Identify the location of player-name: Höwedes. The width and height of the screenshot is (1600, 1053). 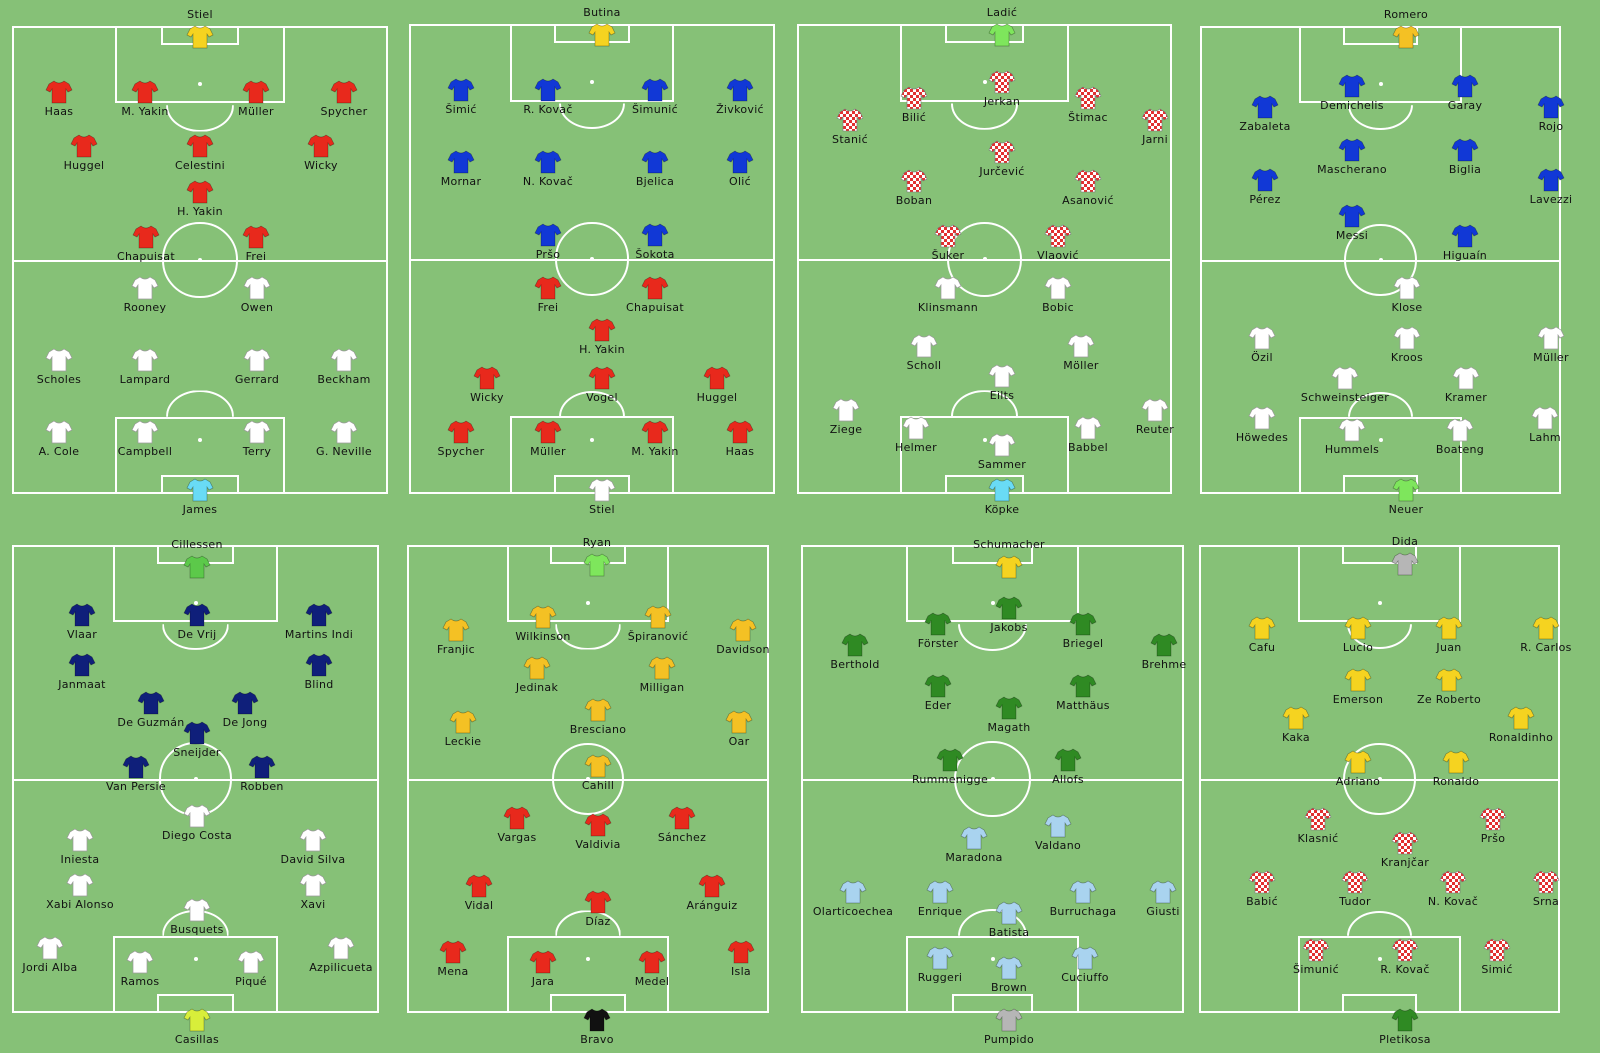
(1262, 437).